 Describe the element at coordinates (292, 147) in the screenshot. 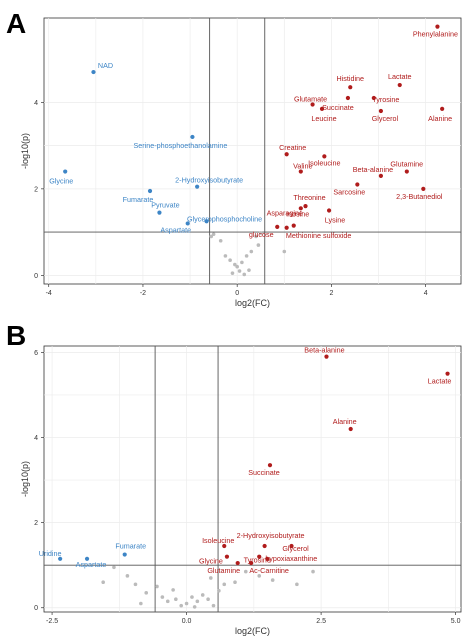

I see `panel-a-point-label: Creatine` at that location.